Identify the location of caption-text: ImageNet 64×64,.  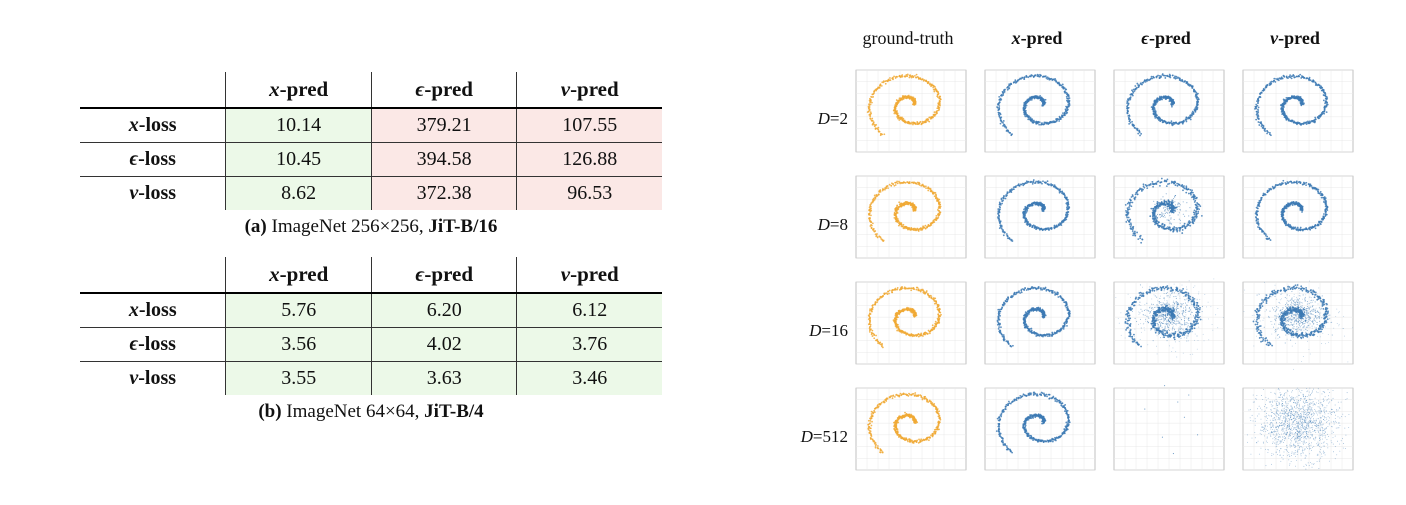
(353, 411).